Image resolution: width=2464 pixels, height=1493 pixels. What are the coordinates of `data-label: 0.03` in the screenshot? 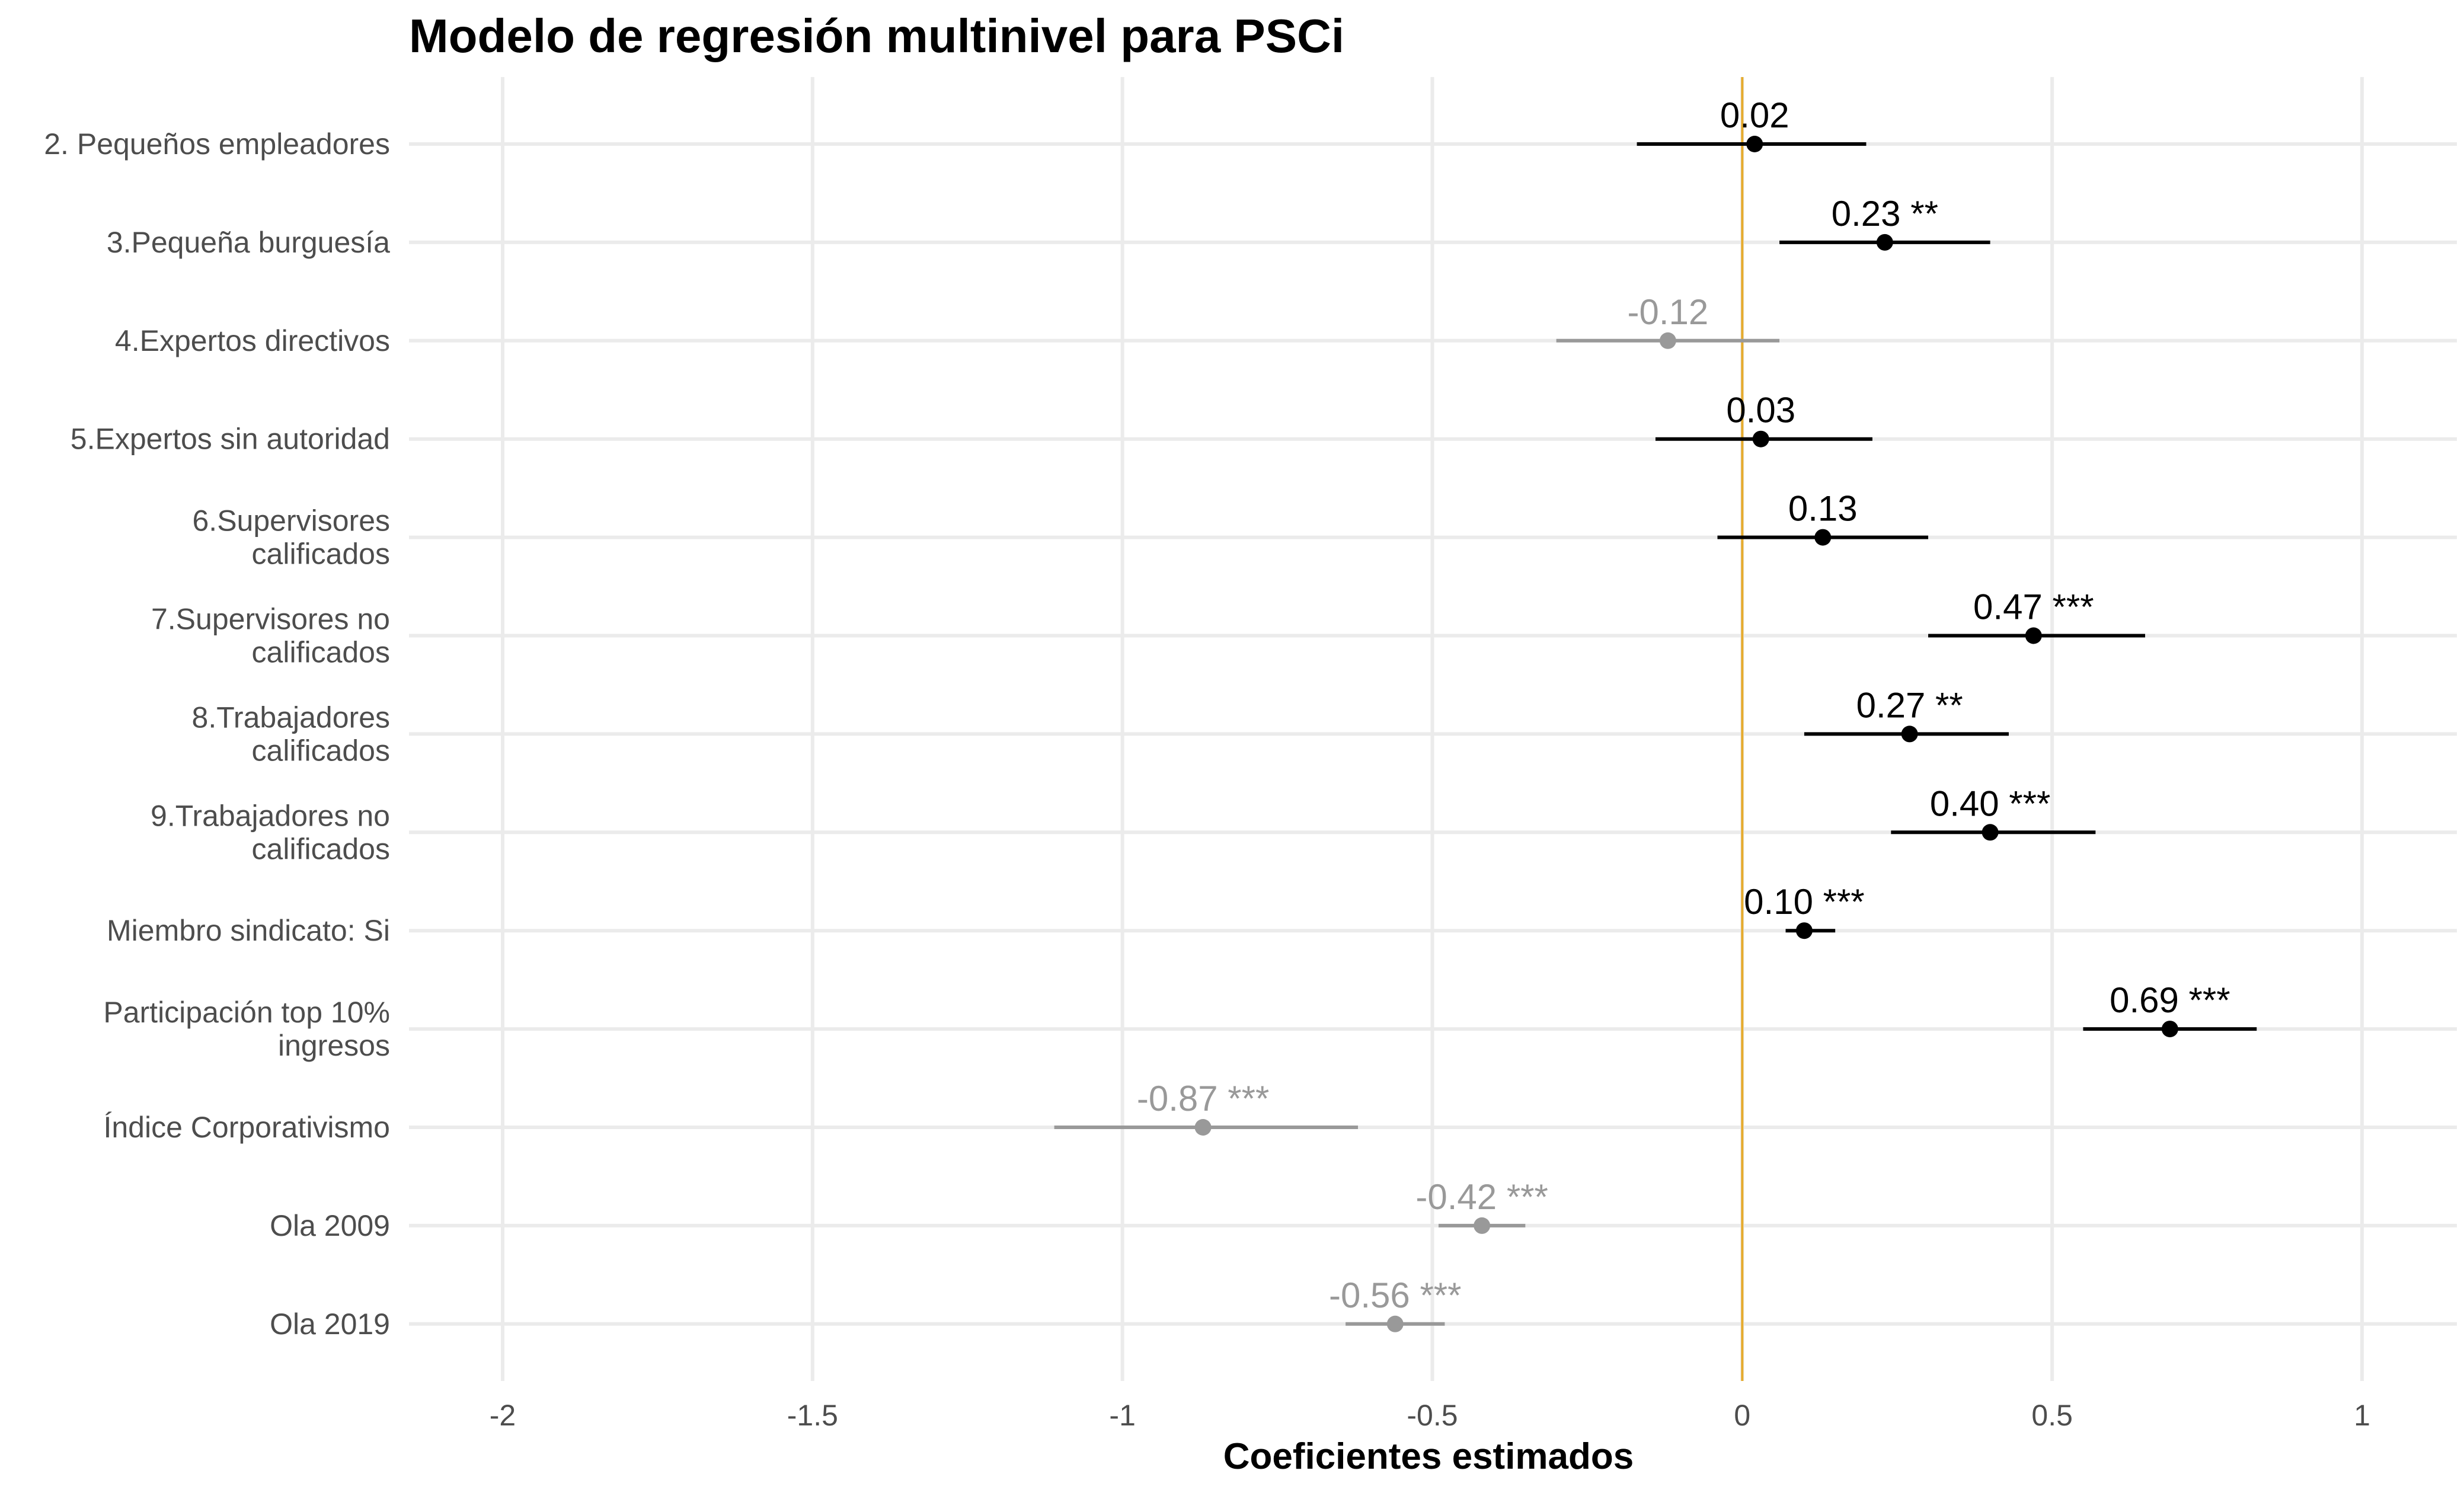 It's located at (1761, 410).